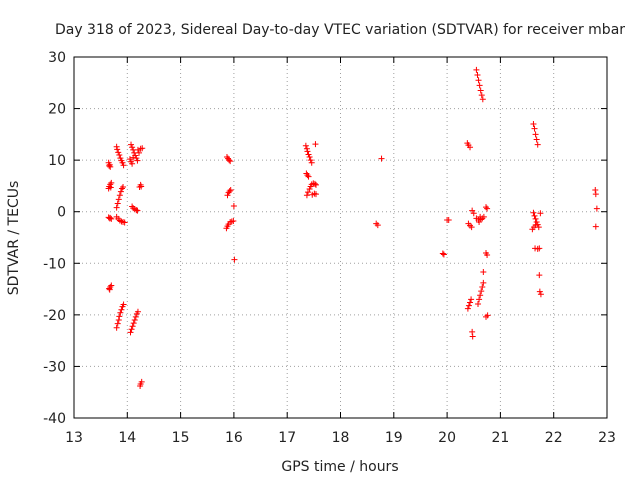  Describe the element at coordinates (287, 438) in the screenshot. I see `x-tick-label: 17` at that location.